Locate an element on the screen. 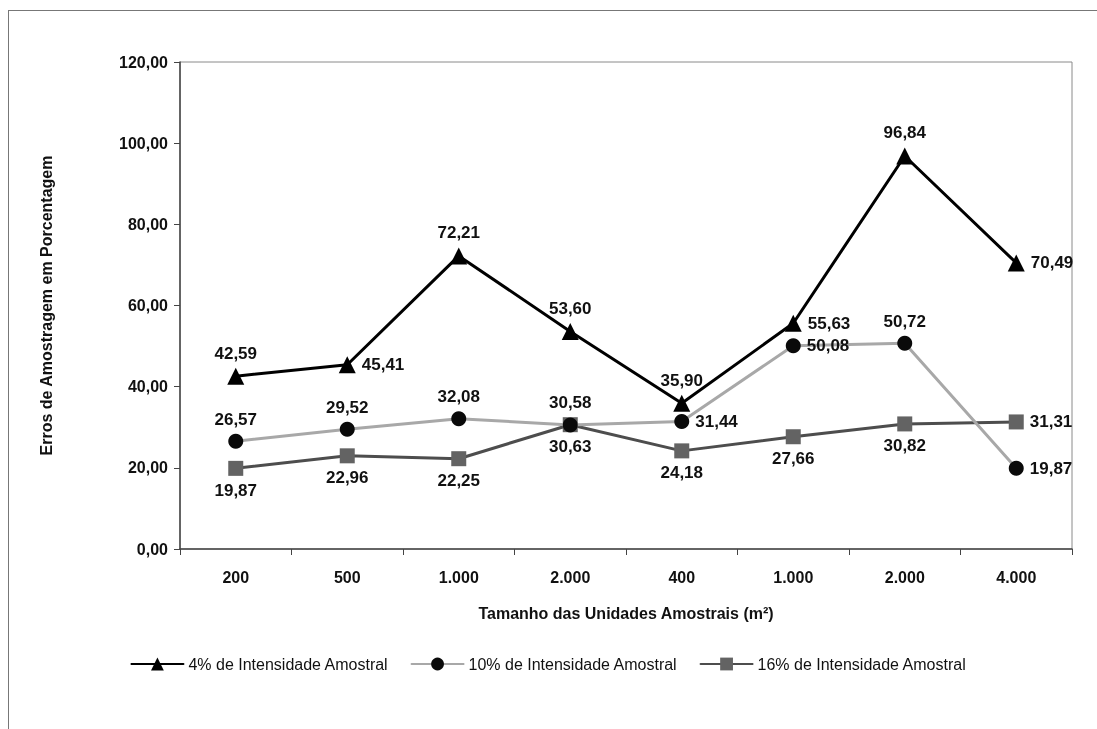  data-label: 96,84 is located at coordinates (905, 133).